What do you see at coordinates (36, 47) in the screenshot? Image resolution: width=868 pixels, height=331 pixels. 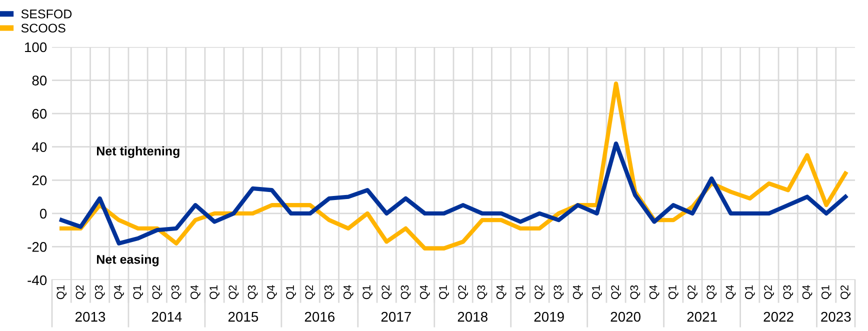 I see `y-tick-label: 100` at bounding box center [36, 47].